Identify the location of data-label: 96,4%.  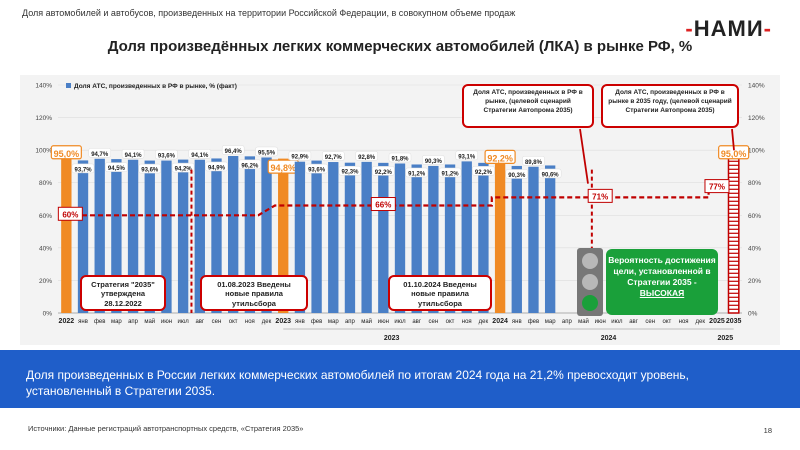
(234, 152).